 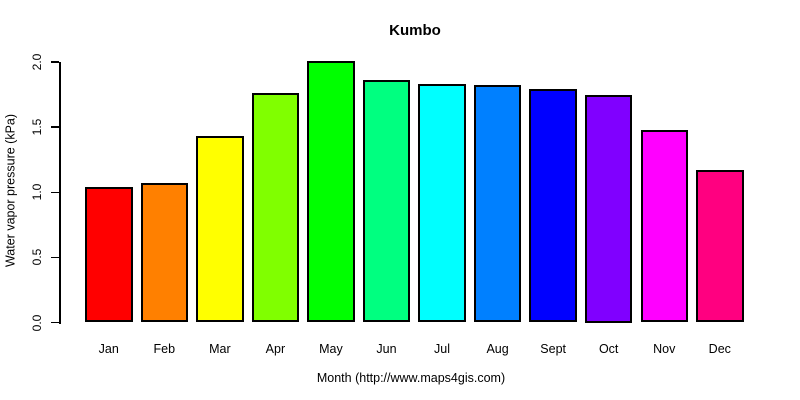 What do you see at coordinates (37, 322) in the screenshot?
I see `y-axis-tick-label: 0.0` at bounding box center [37, 322].